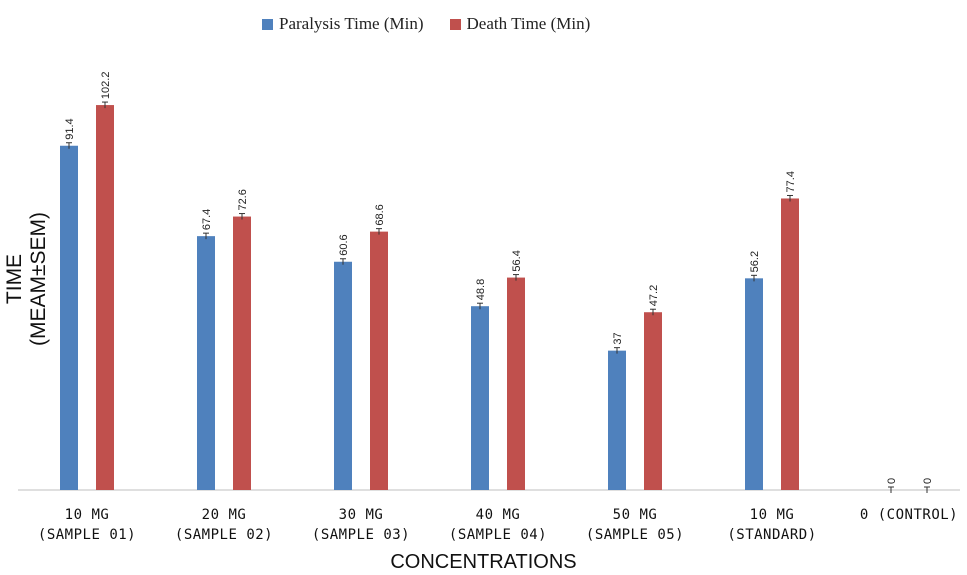 Image resolution: width=967 pixels, height=575 pixels. I want to click on data-label-death-4: 47.2, so click(654, 295).